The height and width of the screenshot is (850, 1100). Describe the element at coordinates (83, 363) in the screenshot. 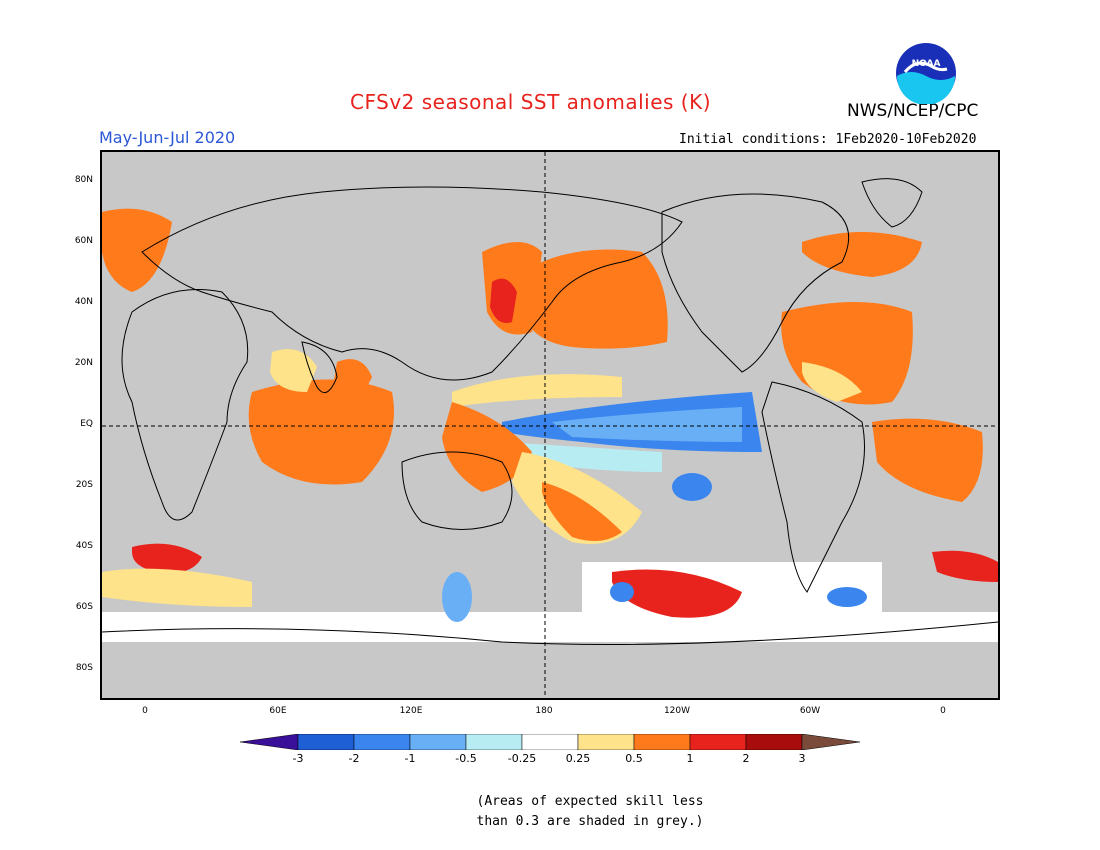

I see `lat-label-20n: 20N` at that location.